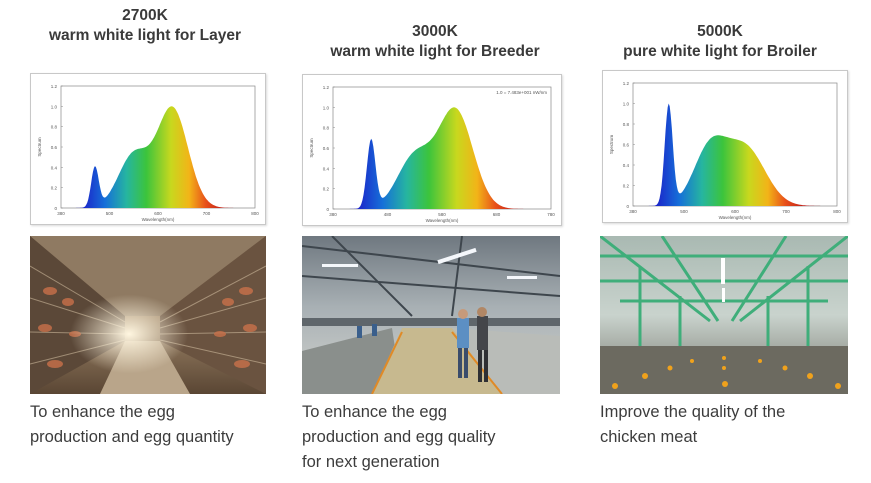  What do you see at coordinates (435, 42) in the screenshot?
I see `panel-title: 3000K warm white light for Breeder` at bounding box center [435, 42].